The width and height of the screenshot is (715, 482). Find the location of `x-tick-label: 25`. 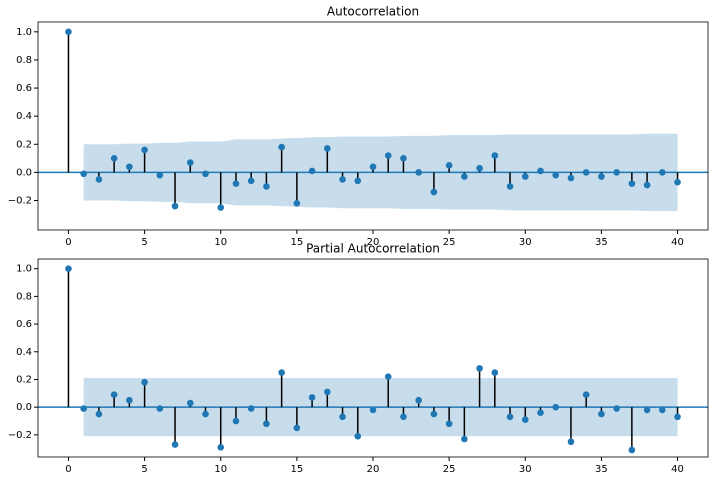

x-tick-label: 25 is located at coordinates (449, 242).